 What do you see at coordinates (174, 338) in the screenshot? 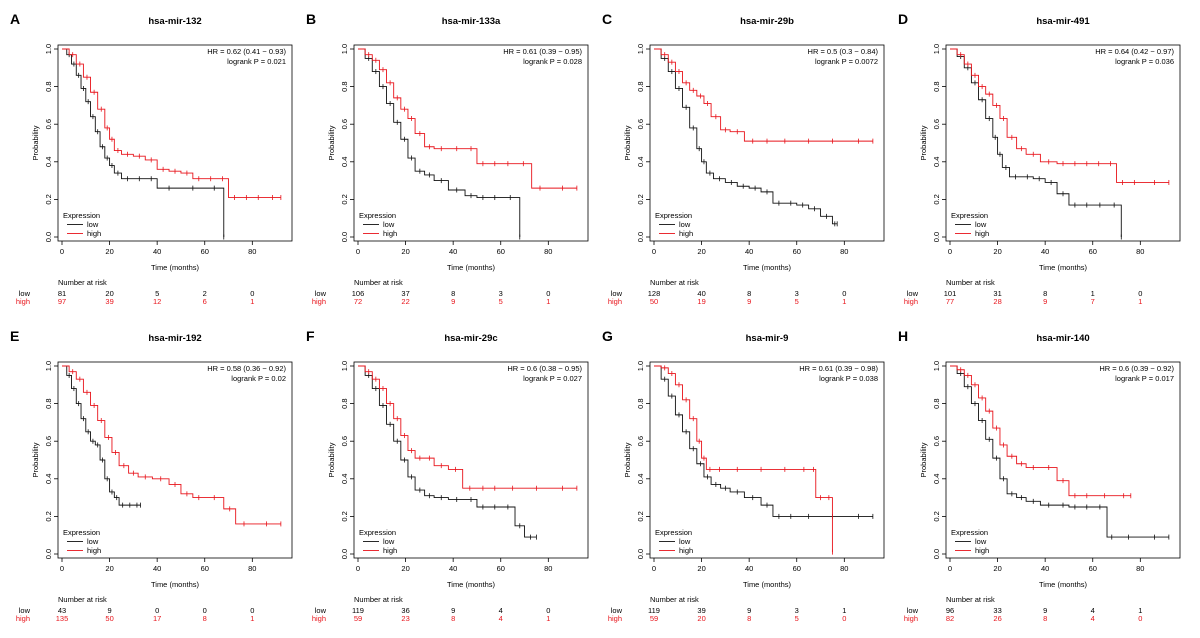
I see `panel-title: hsa-mir-192` at bounding box center [174, 338].